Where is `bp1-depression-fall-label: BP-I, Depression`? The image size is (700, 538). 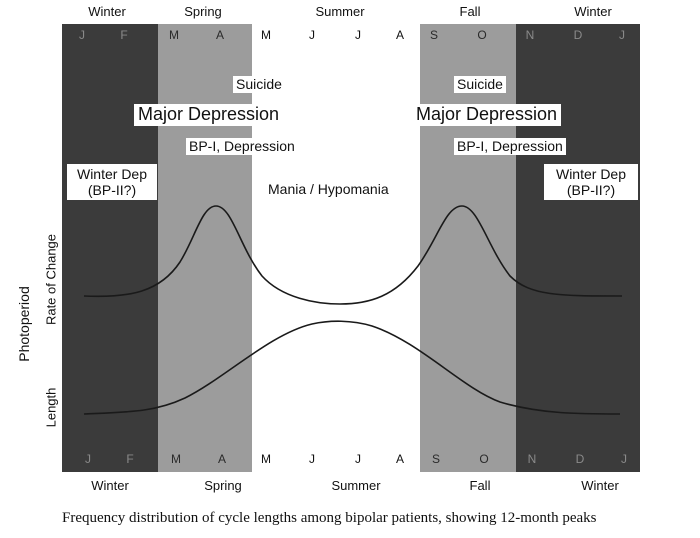
bp1-depression-fall-label: BP-I, Depression is located at coordinates (510, 147).